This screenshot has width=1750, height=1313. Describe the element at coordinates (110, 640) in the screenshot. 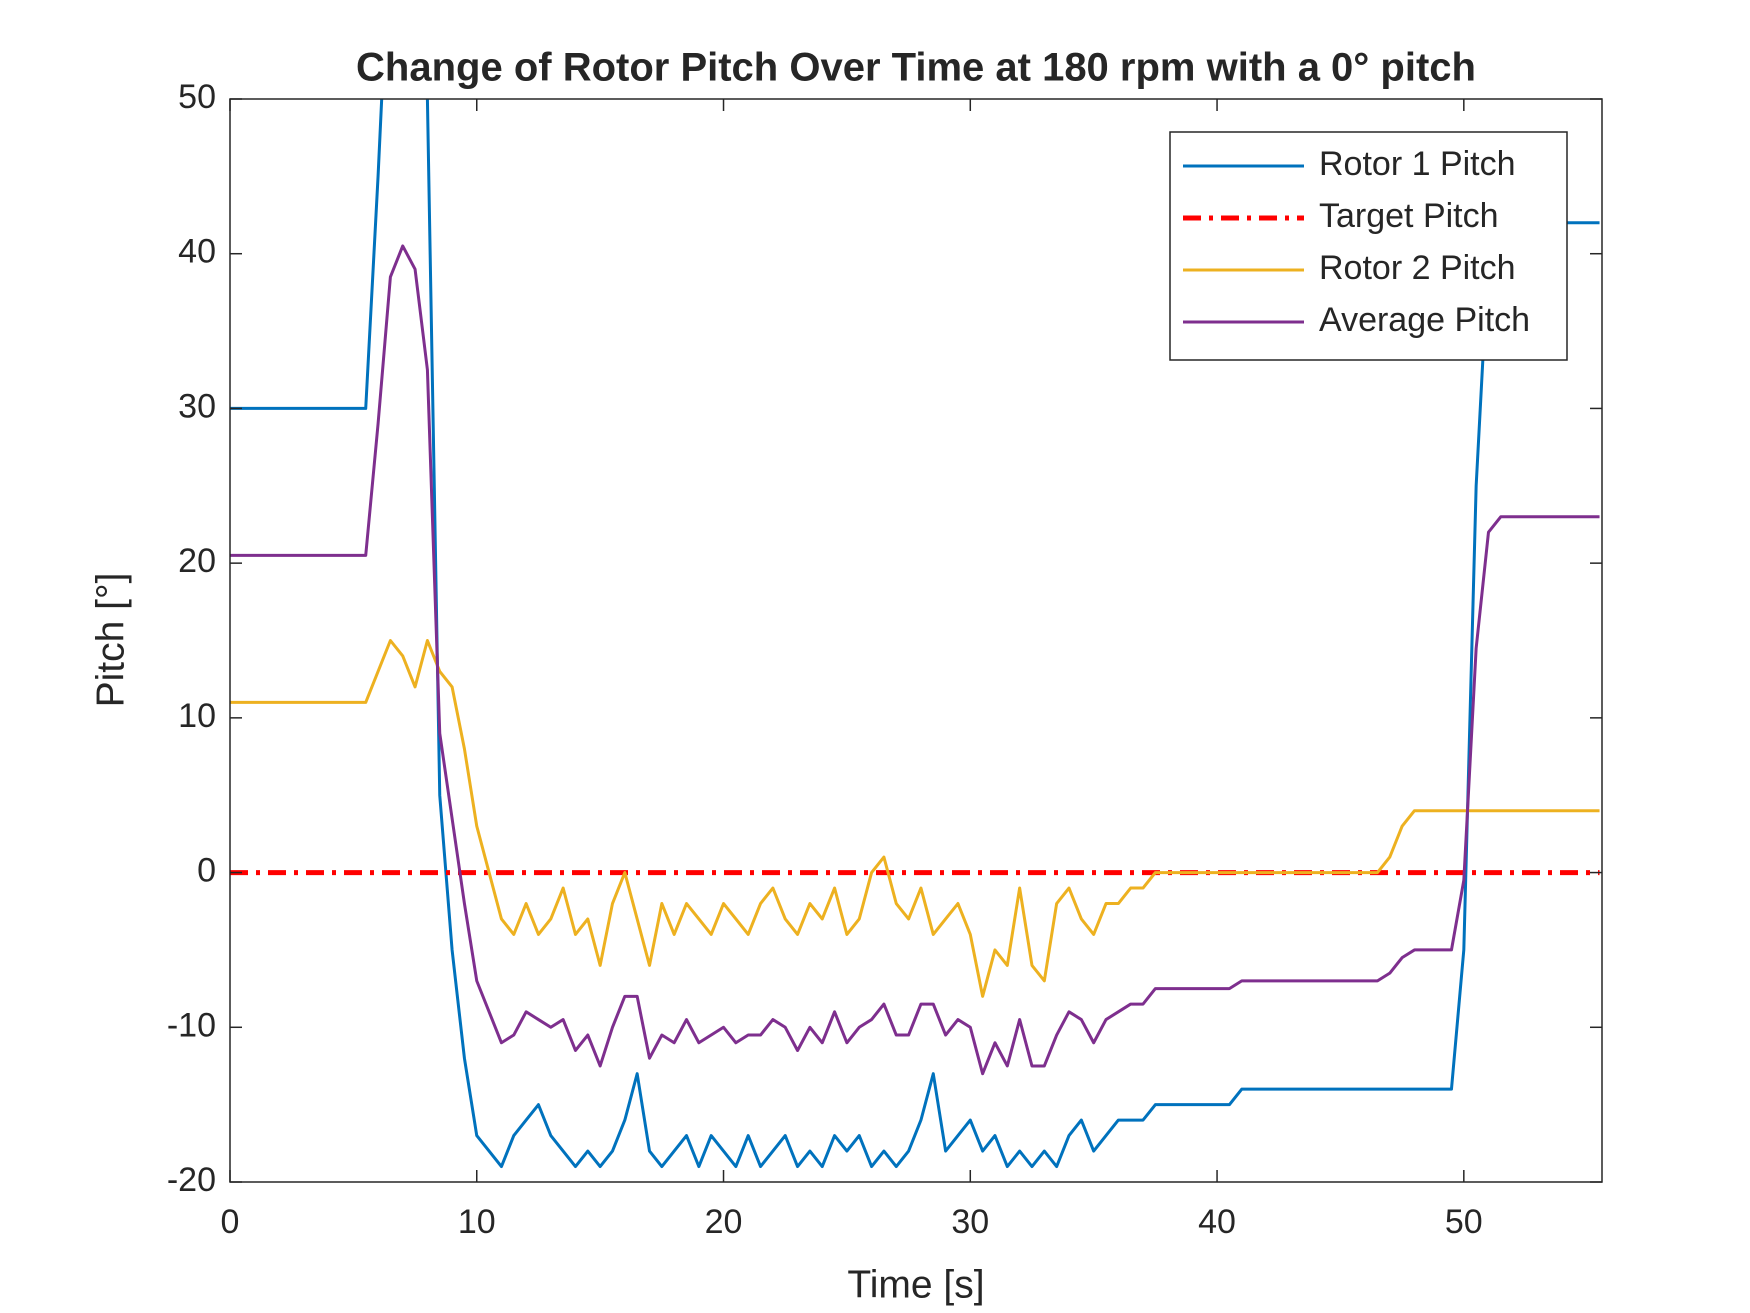

I see `y-axis-label: Pitch [°]` at that location.